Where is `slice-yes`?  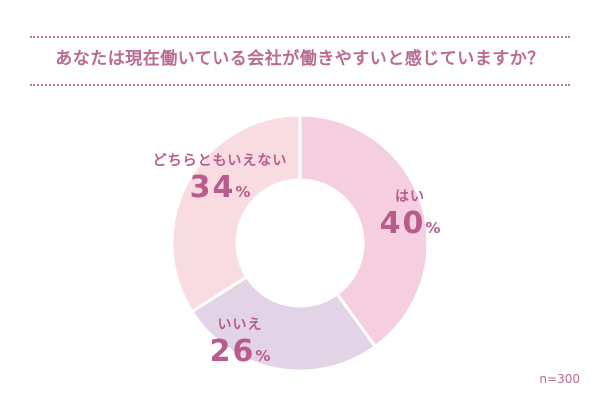
slice-yes is located at coordinates (364, 231).